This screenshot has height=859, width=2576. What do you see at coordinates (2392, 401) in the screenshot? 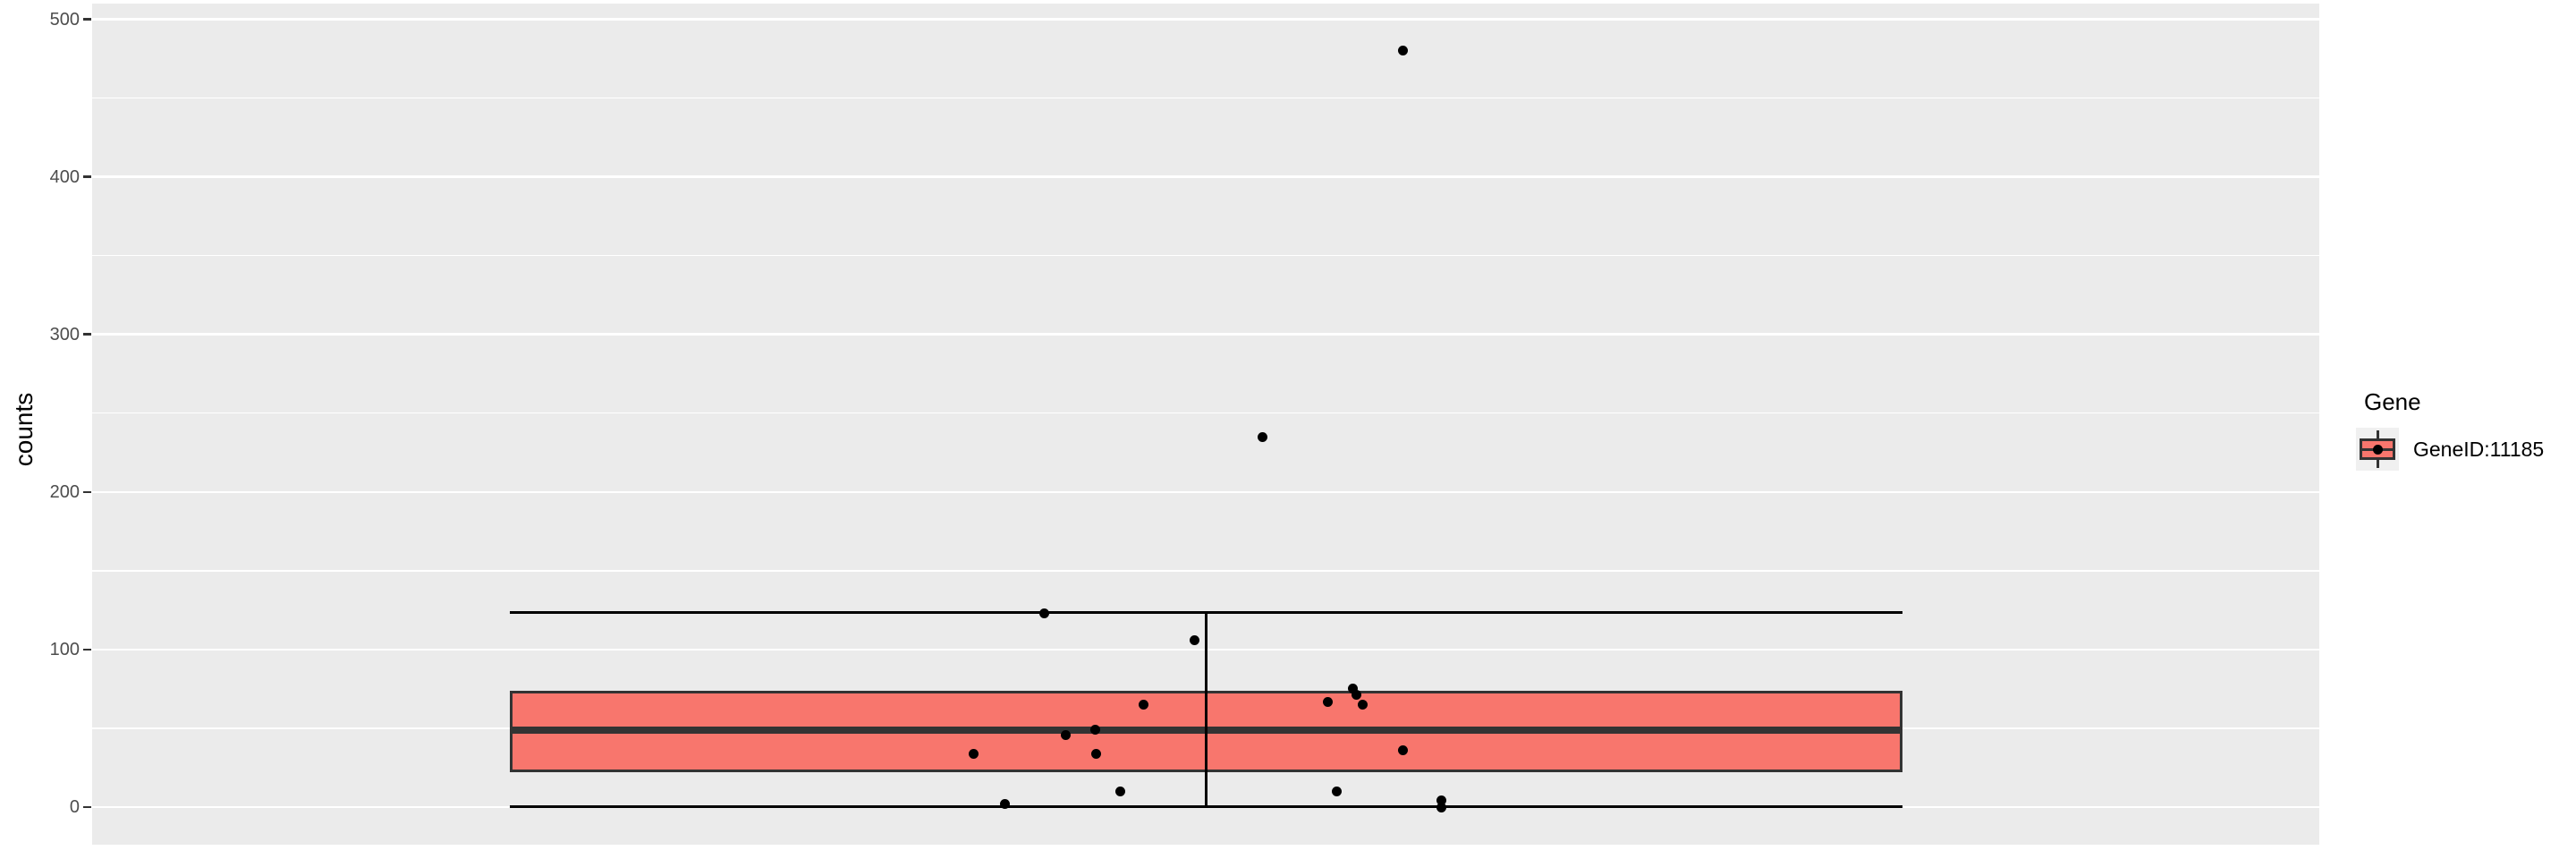
I see `legend-title: Gene` at bounding box center [2392, 401].